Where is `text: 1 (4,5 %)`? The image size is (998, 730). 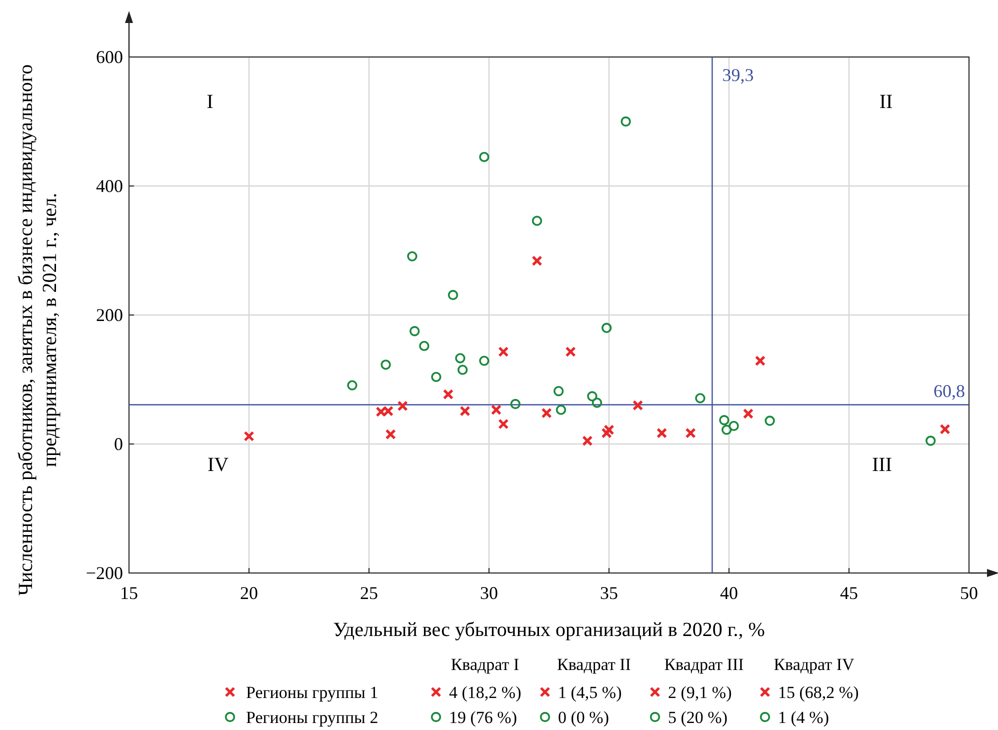
text: 1 (4,5 %) is located at coordinates (590, 692).